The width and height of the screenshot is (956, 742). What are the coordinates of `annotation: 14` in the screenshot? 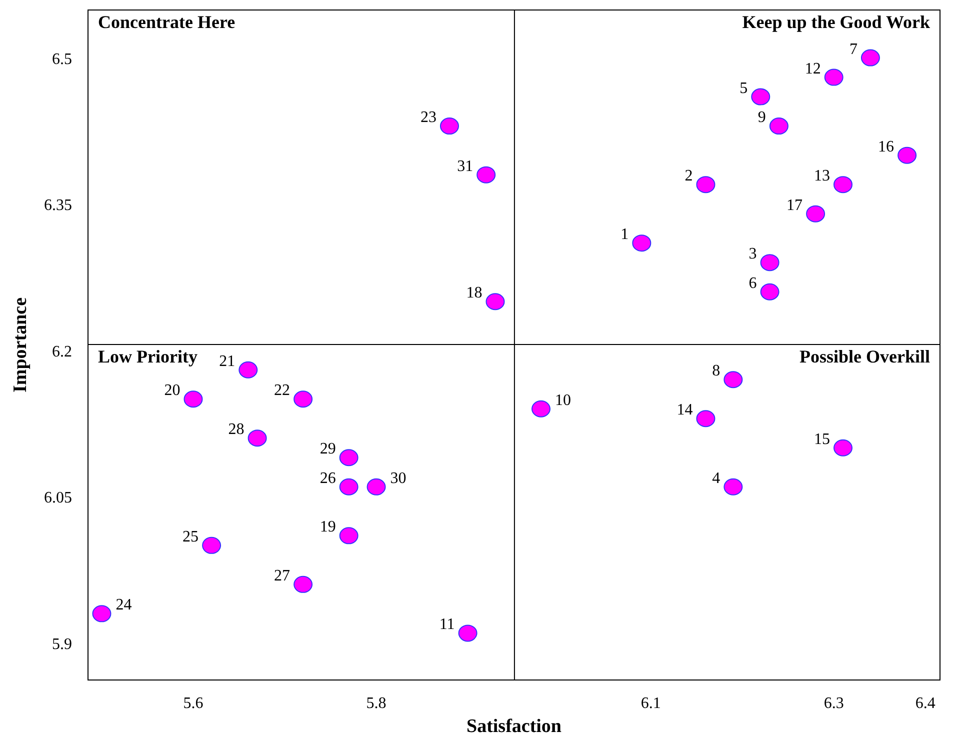 It's located at (684, 410).